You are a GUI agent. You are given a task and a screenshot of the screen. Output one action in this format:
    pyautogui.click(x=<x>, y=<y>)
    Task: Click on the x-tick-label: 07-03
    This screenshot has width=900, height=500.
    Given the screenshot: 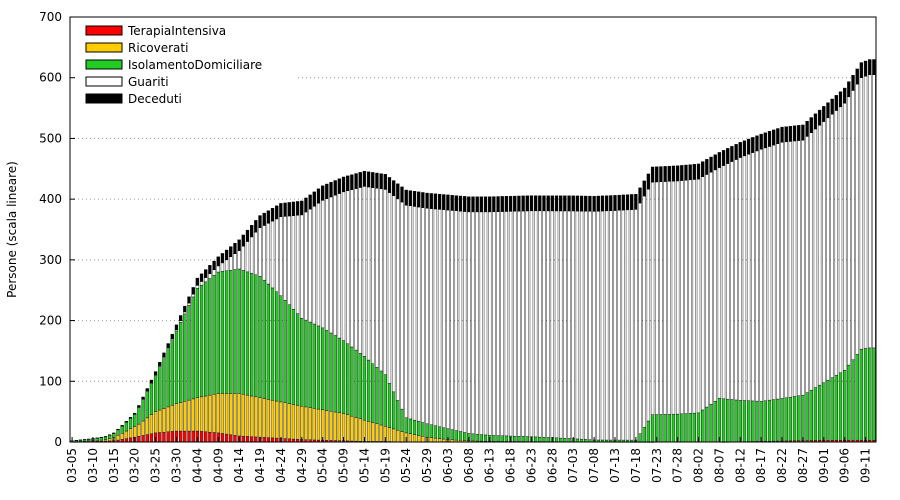 What is the action you would take?
    pyautogui.click(x=573, y=465)
    